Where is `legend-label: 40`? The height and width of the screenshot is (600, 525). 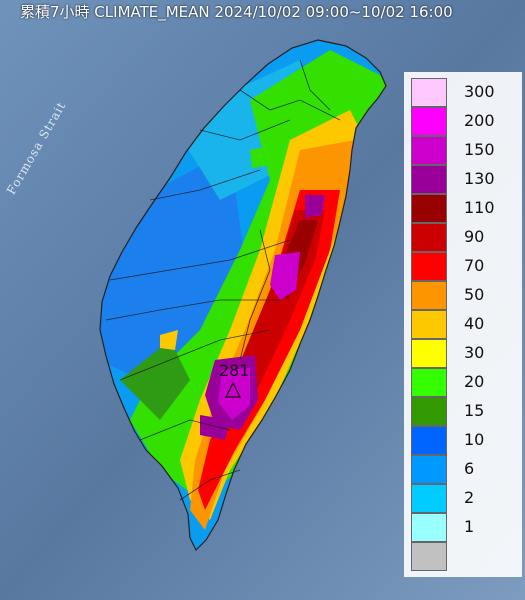
legend-label: 40 is located at coordinates (474, 323).